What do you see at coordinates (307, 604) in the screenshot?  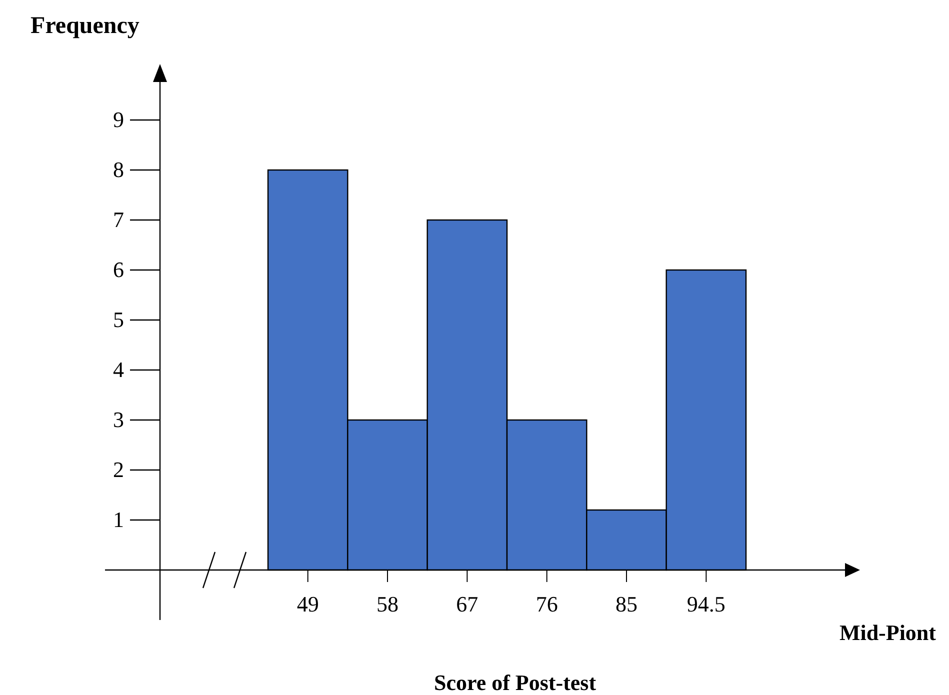 I see `x-tick-label: 49` at bounding box center [307, 604].